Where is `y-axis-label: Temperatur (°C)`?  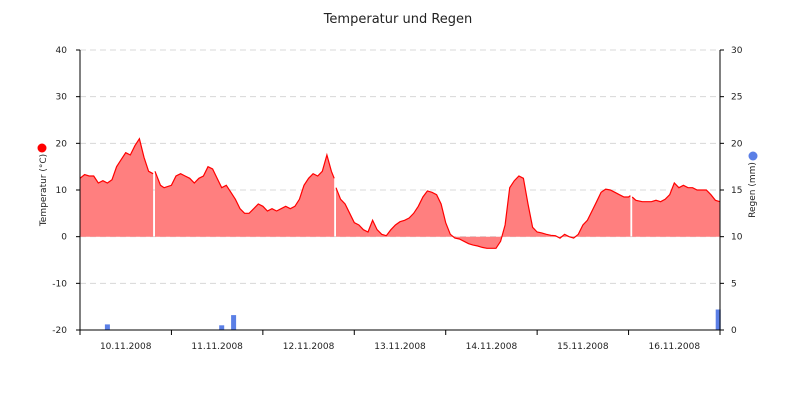
y-axis-label: Temperatur (°C) is located at coordinates (44, 190).